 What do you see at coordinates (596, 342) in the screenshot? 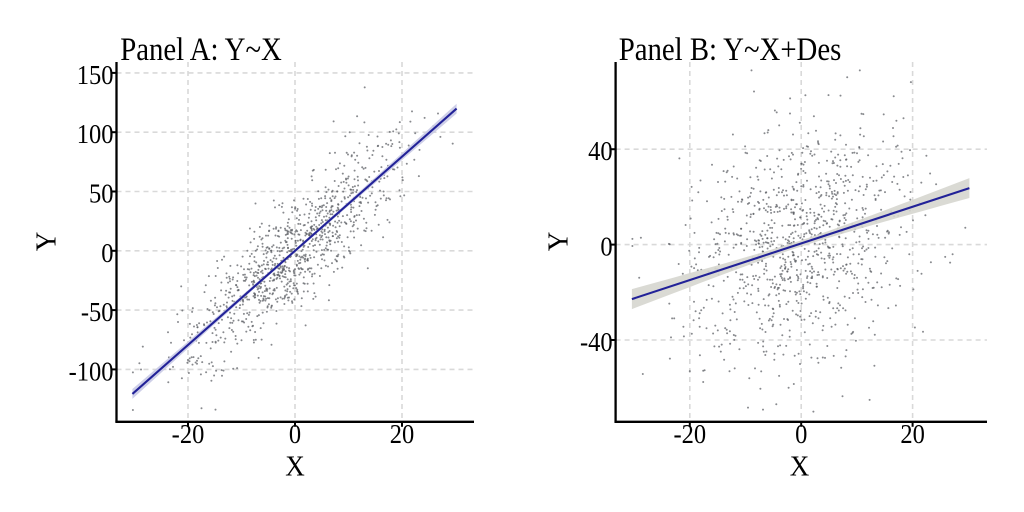
I see `svg-text: -40` at bounding box center [596, 342].